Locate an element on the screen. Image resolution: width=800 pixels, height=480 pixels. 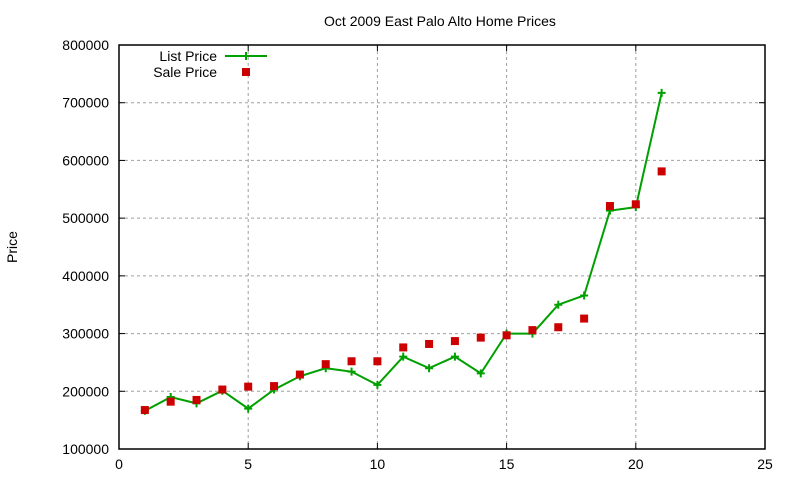
legend-plus-marker-icon is located at coordinates (246, 56).